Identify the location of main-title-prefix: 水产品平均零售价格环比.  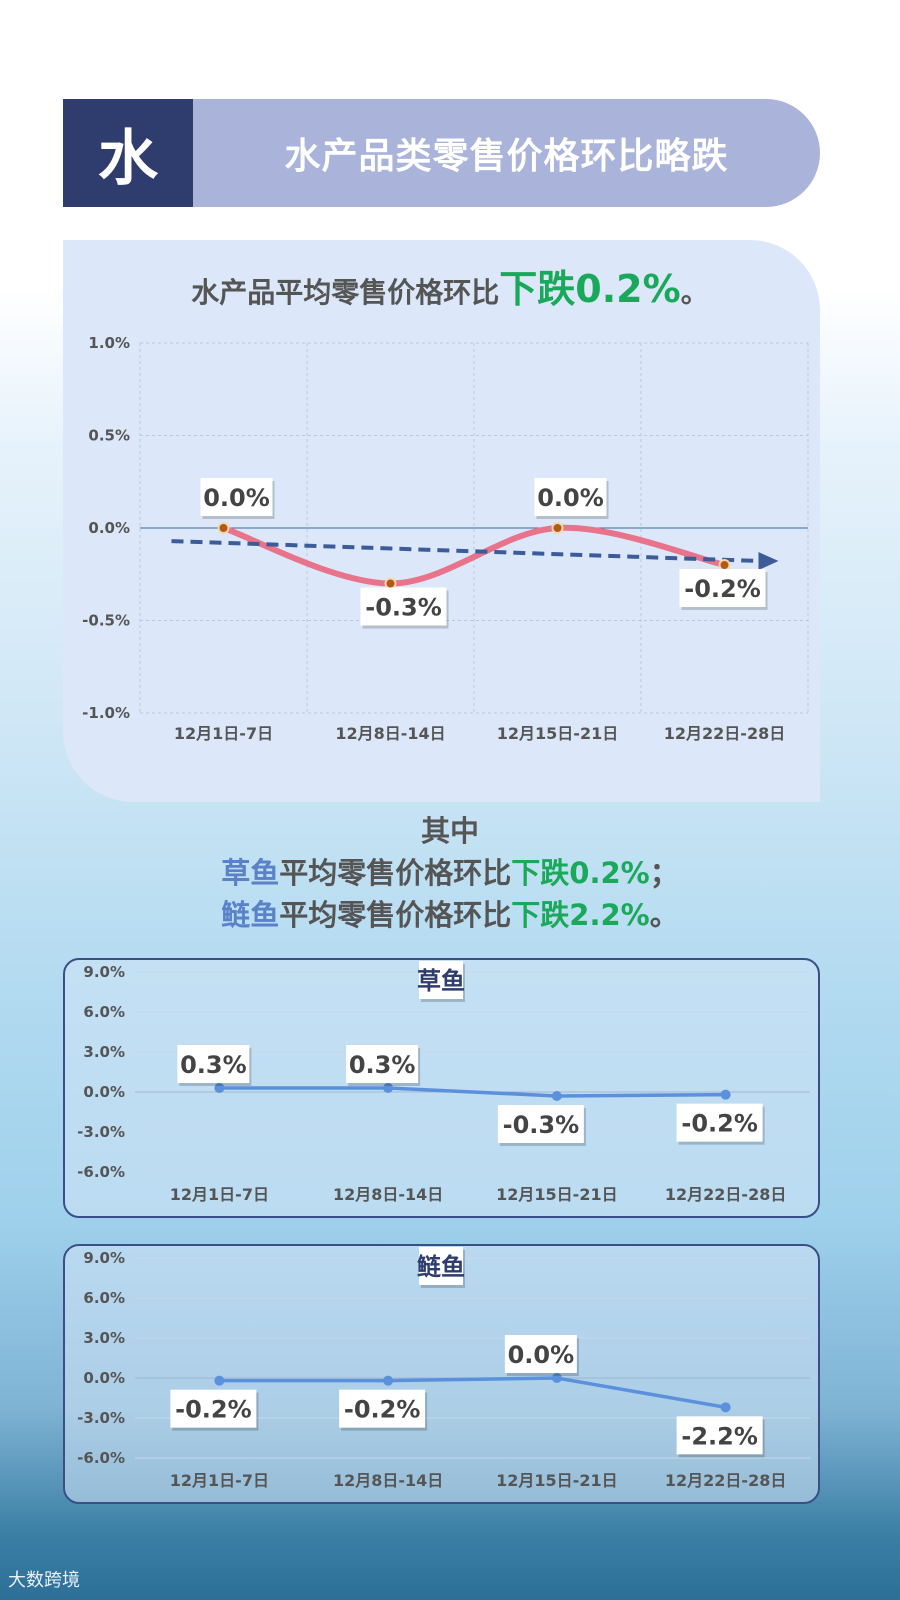
(345, 292).